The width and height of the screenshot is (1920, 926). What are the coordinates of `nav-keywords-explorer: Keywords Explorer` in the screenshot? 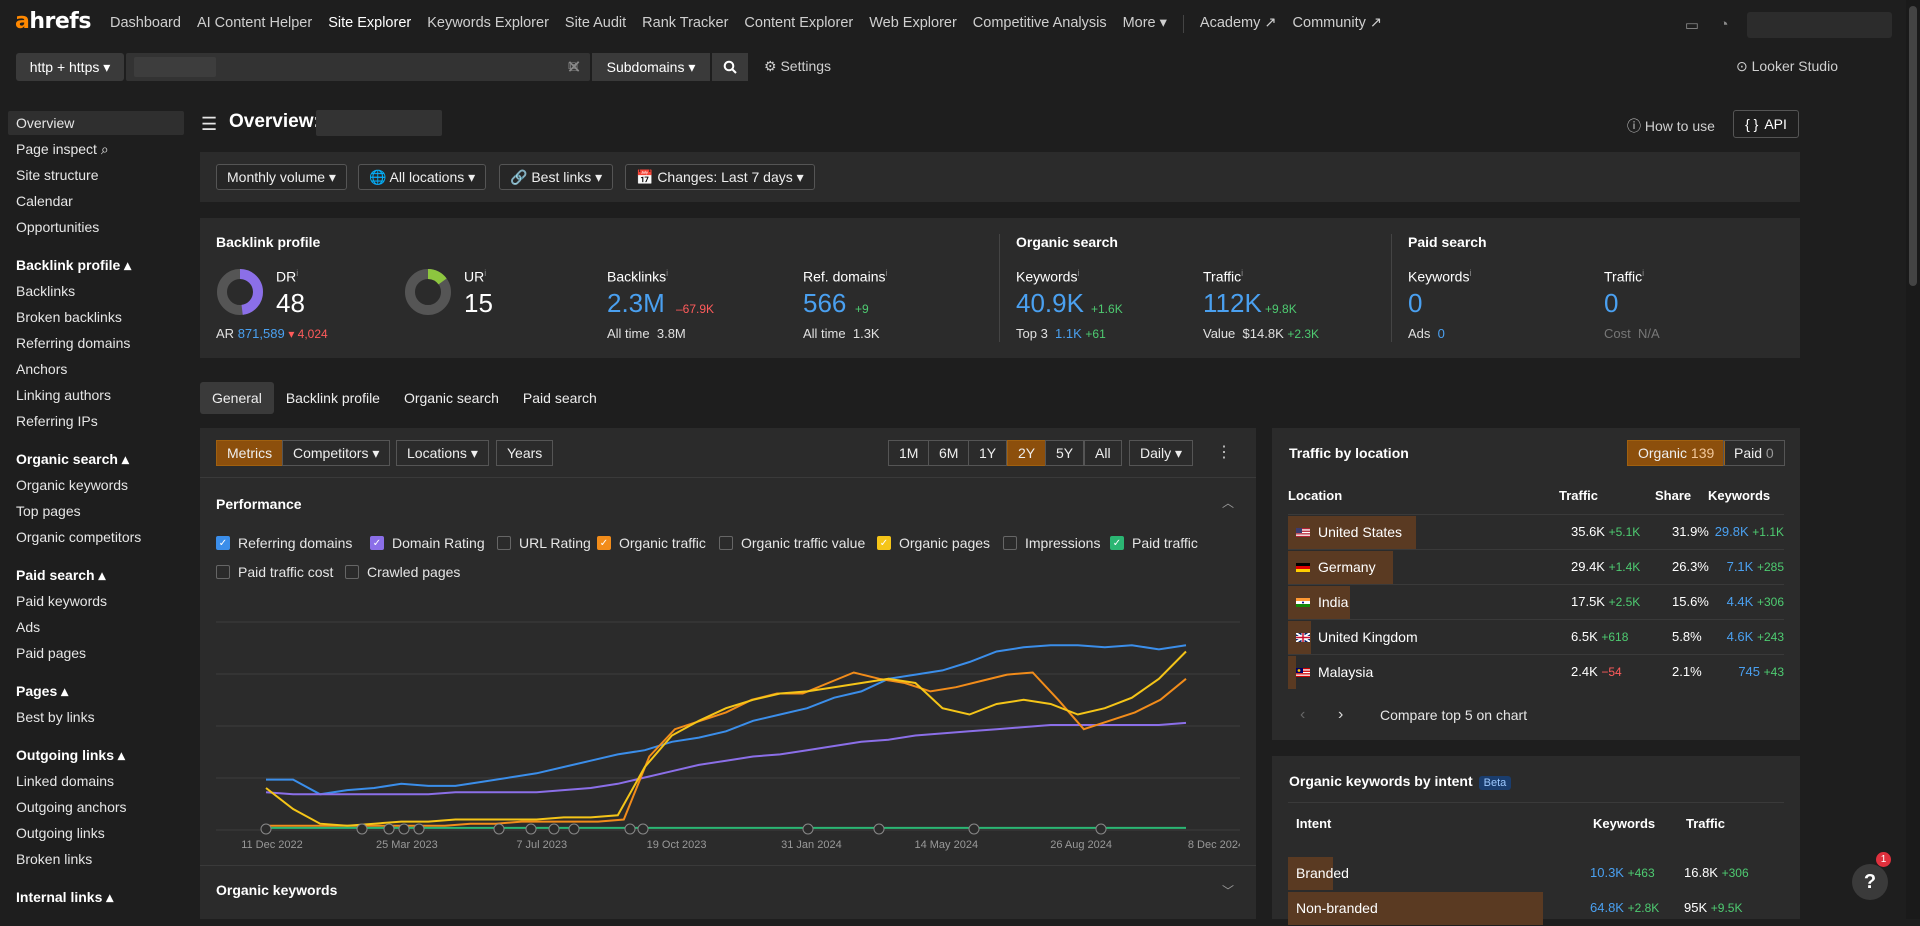 It's located at (488, 23).